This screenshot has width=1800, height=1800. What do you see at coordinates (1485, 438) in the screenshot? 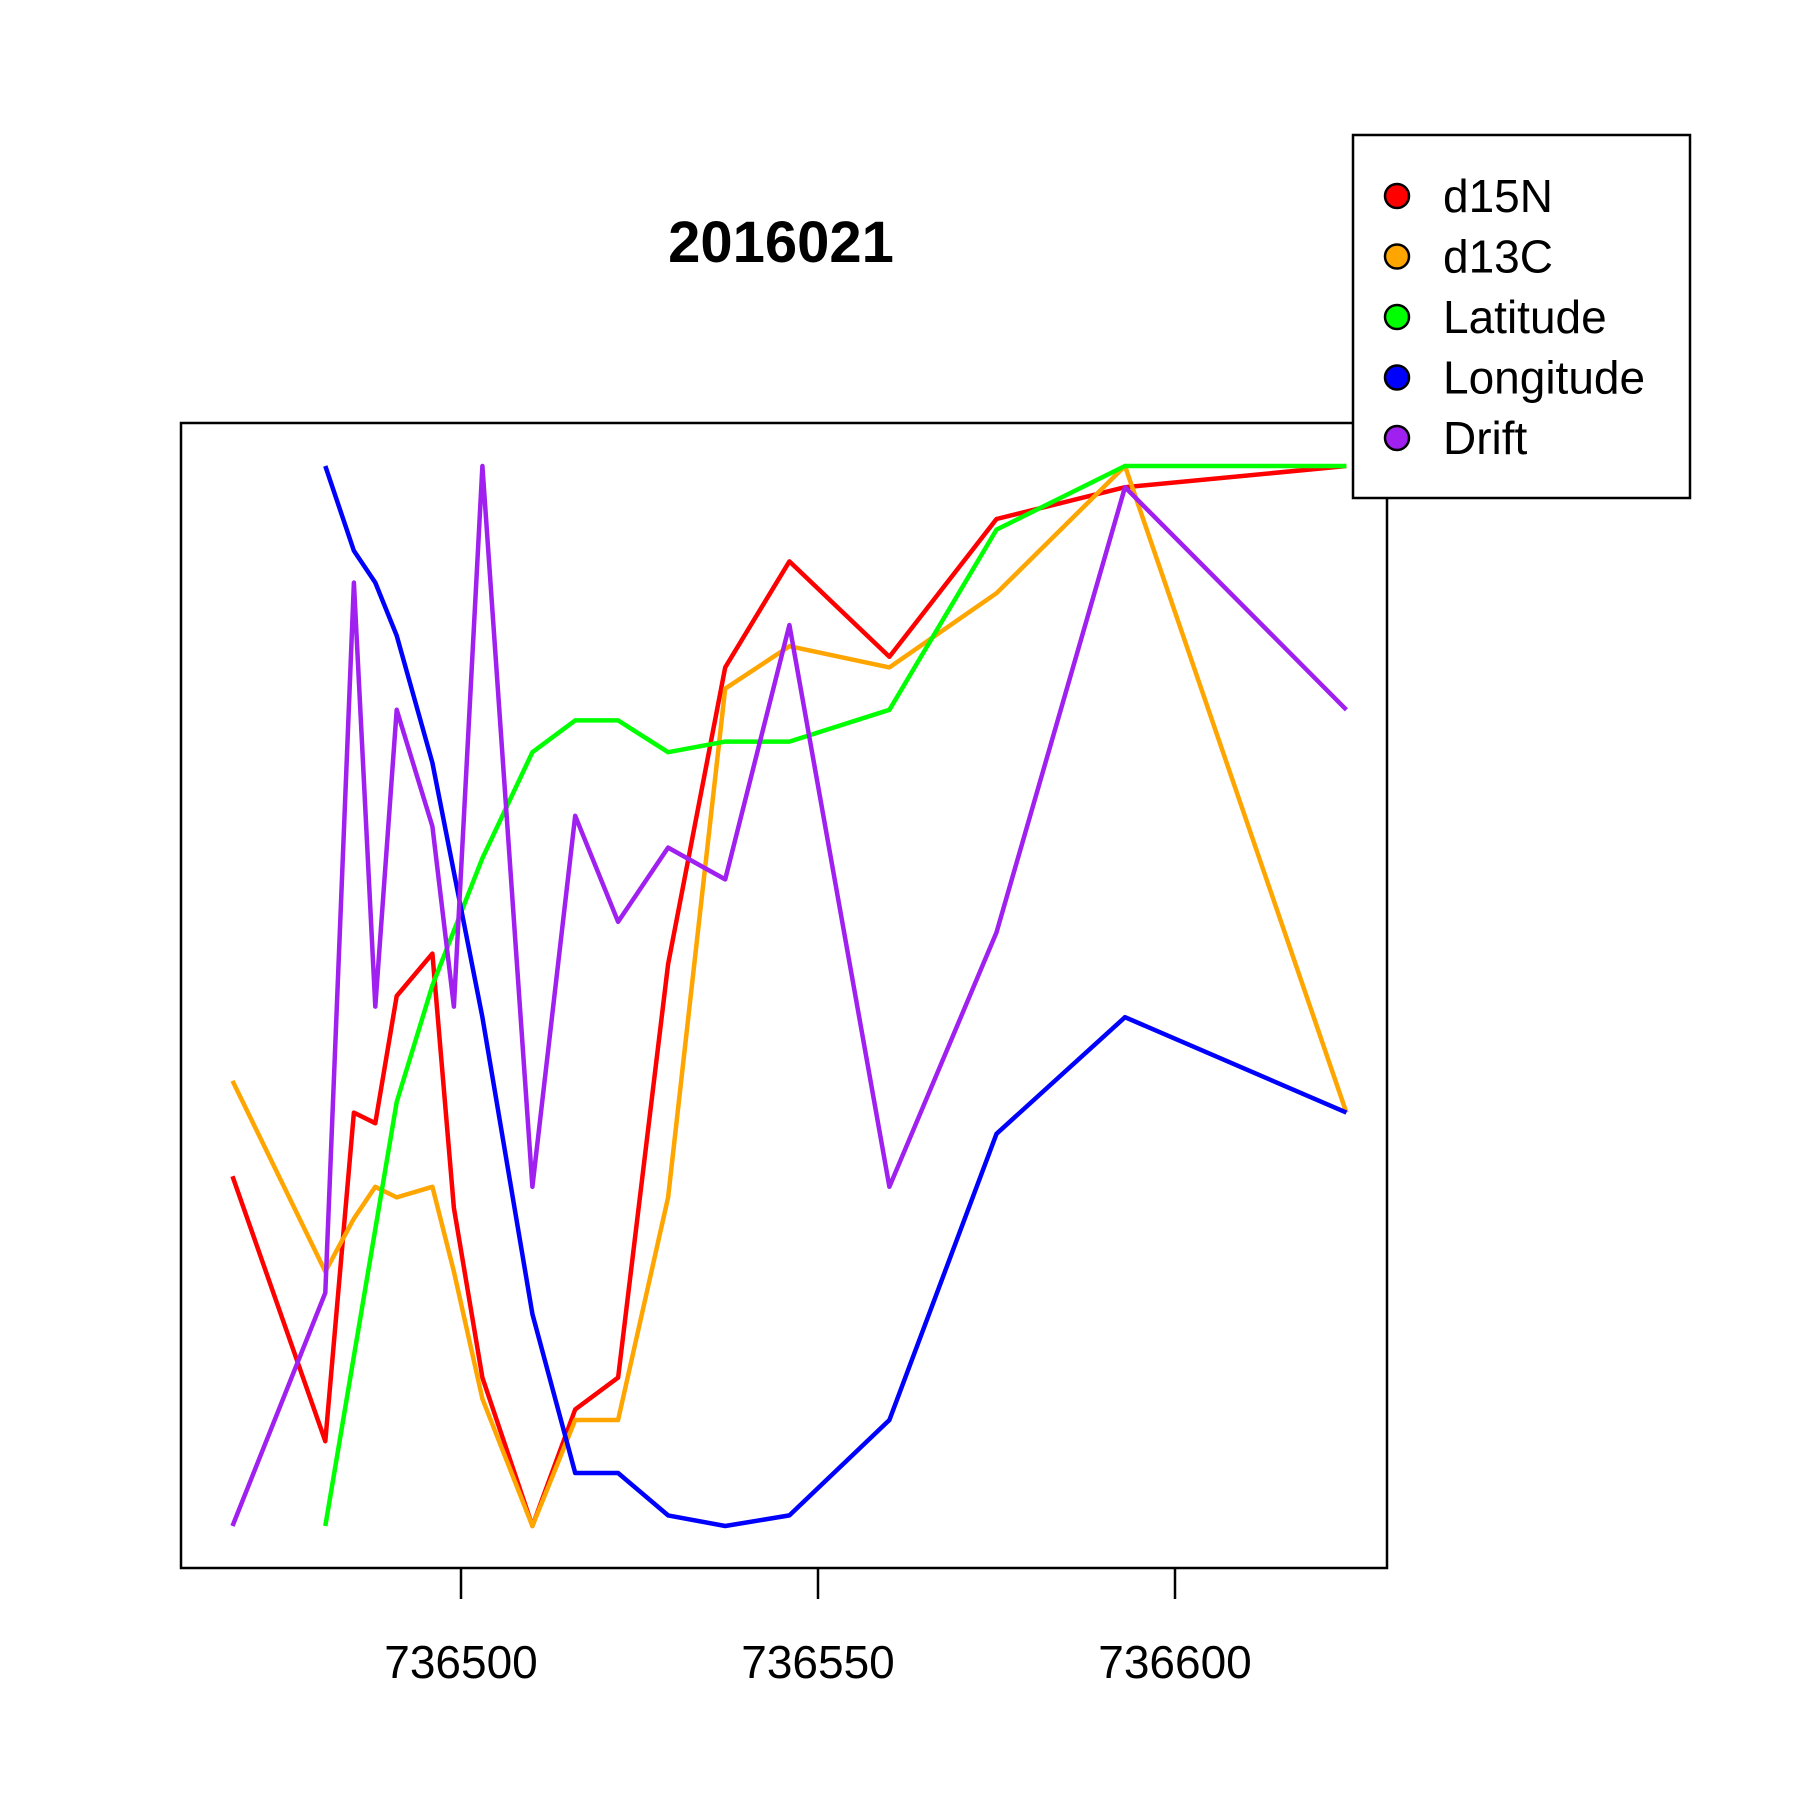
I see `legend-label: Drift` at bounding box center [1485, 438].